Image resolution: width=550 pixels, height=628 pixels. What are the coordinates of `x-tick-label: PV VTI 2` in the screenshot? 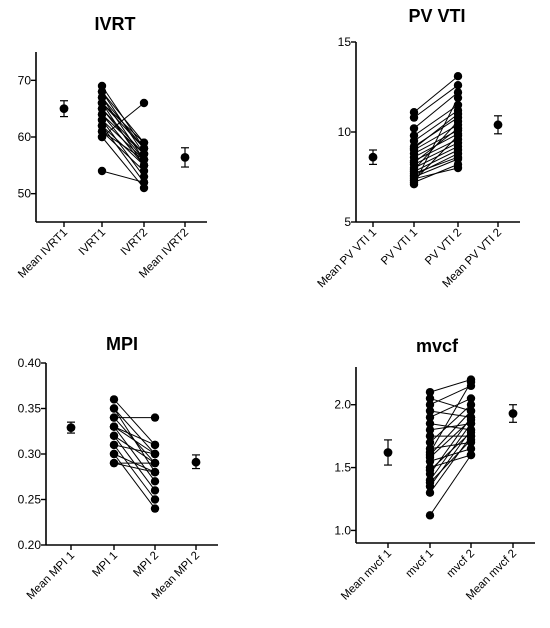 It's located at (443, 247).